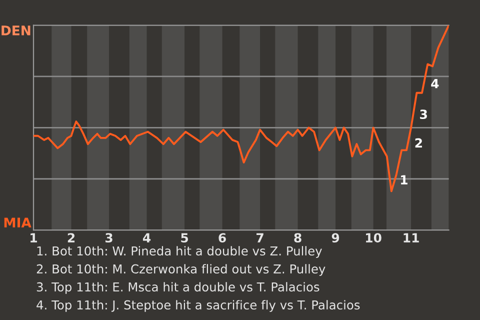 The width and height of the screenshot is (480, 320). I want to click on x-tick-label: 11, so click(411, 237).